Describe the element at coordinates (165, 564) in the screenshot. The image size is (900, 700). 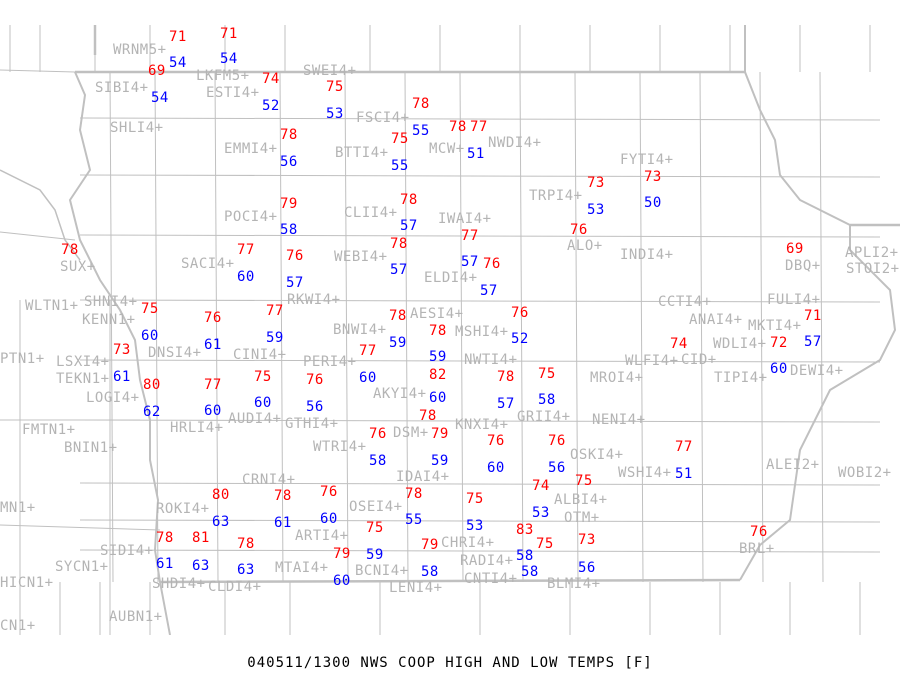
I see `low-temp: 61` at that location.